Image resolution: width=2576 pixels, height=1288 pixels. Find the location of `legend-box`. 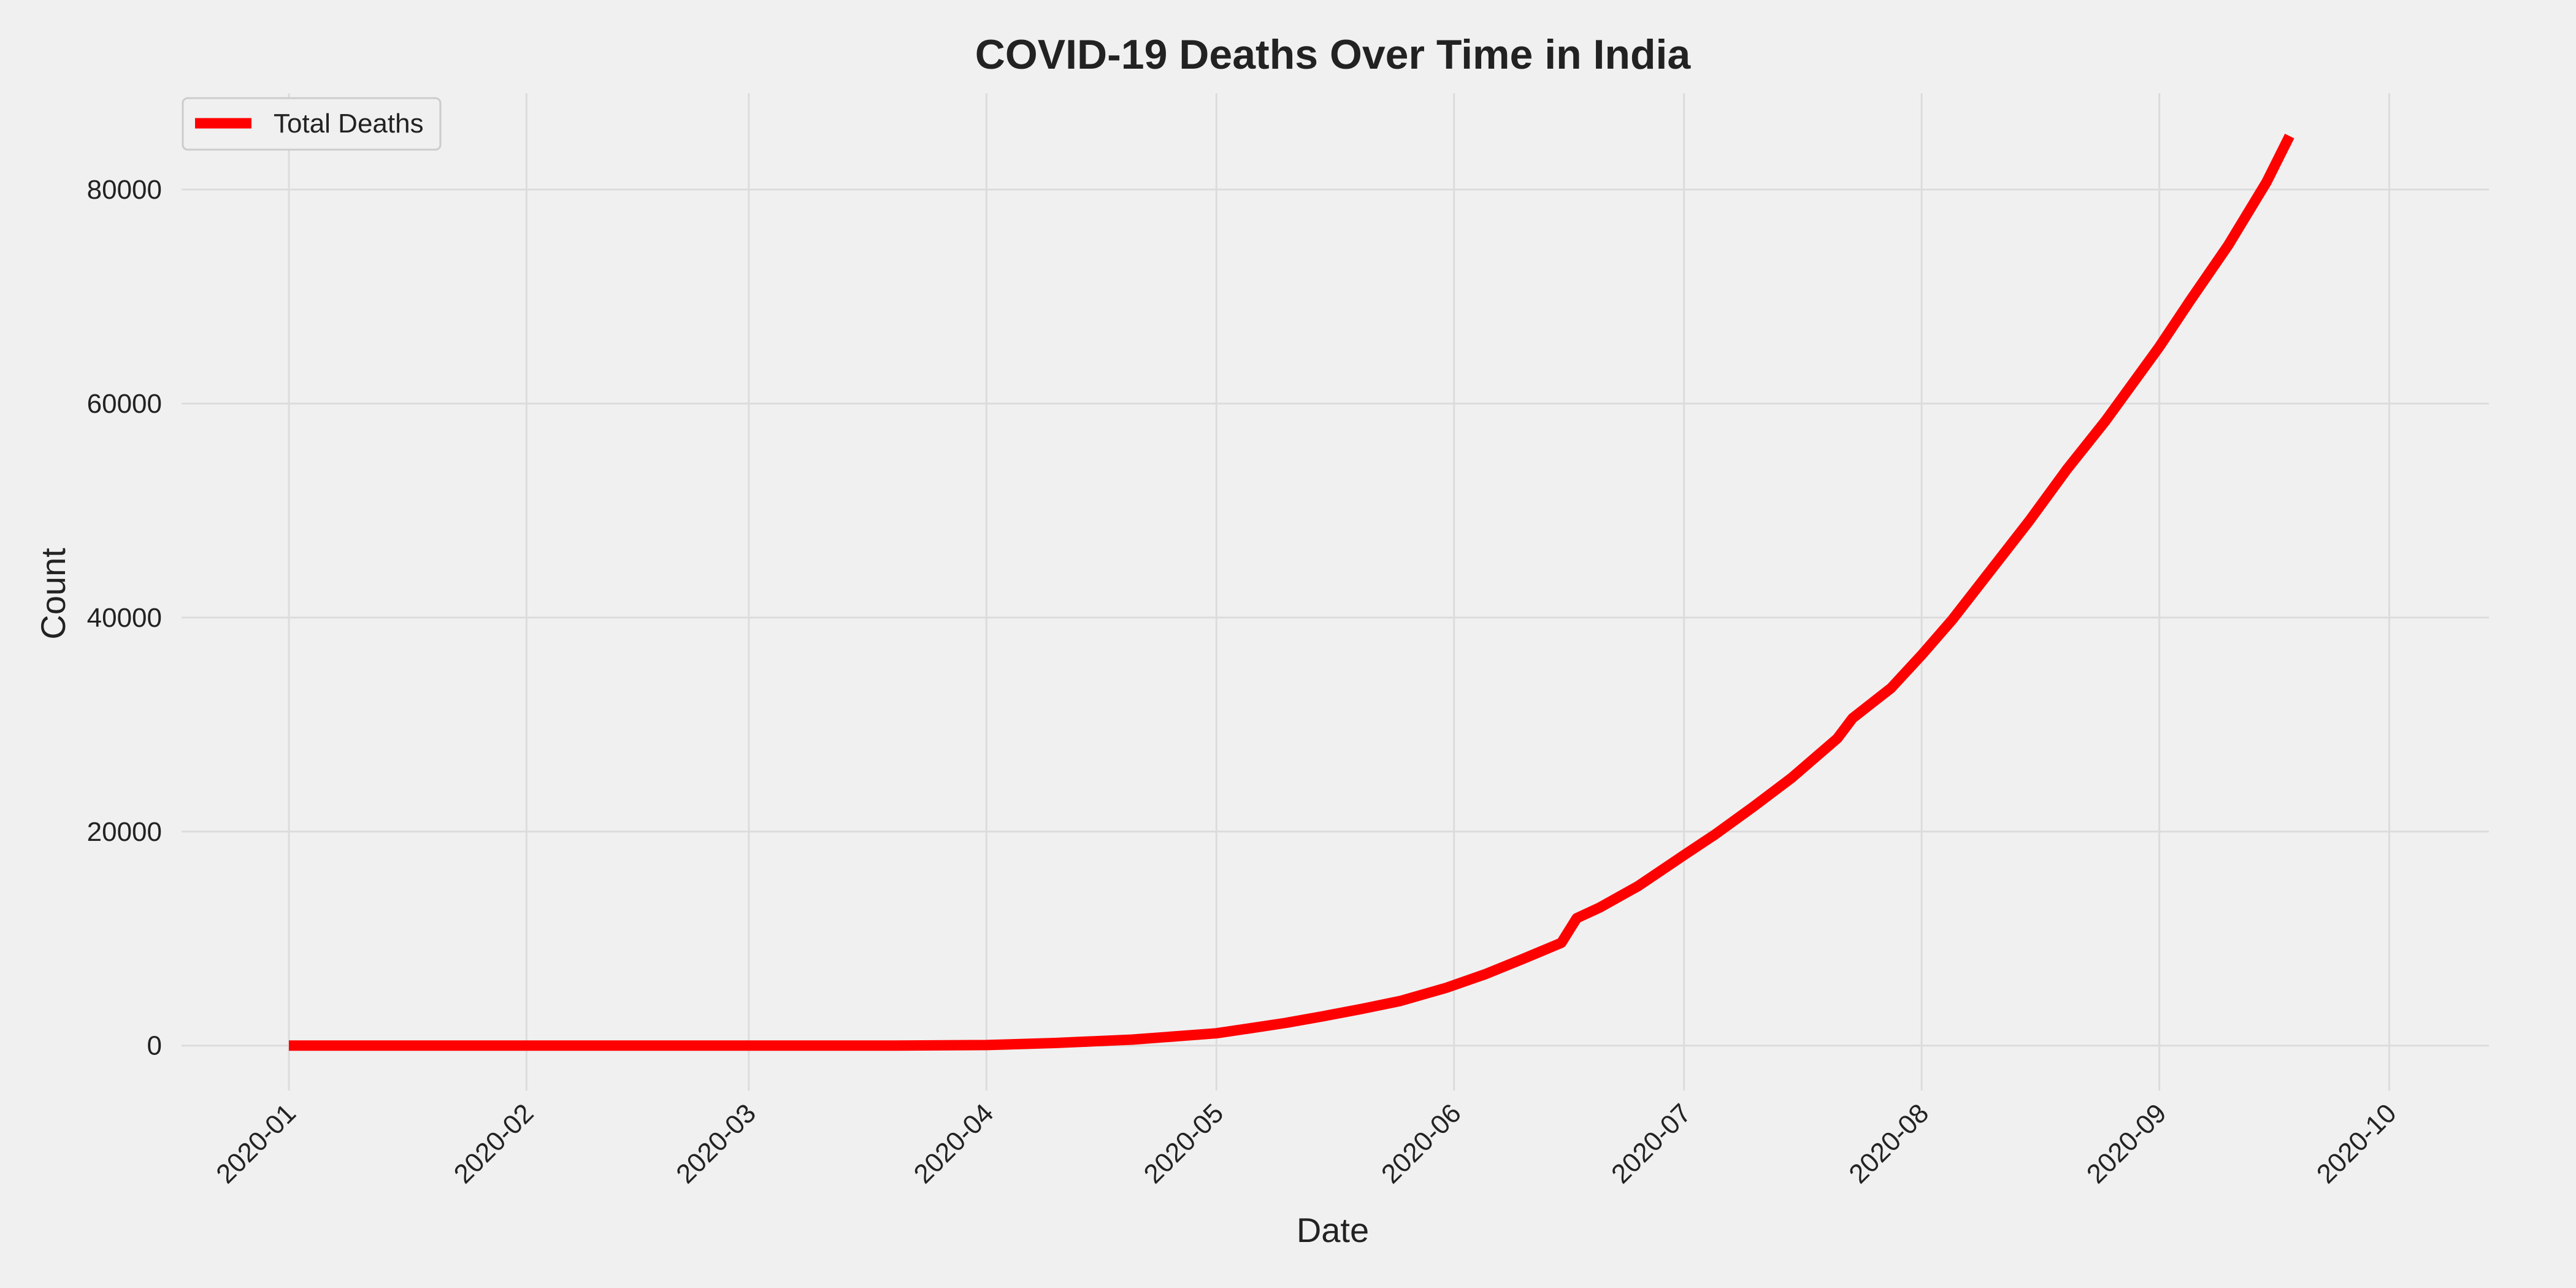

legend-box is located at coordinates (312, 124).